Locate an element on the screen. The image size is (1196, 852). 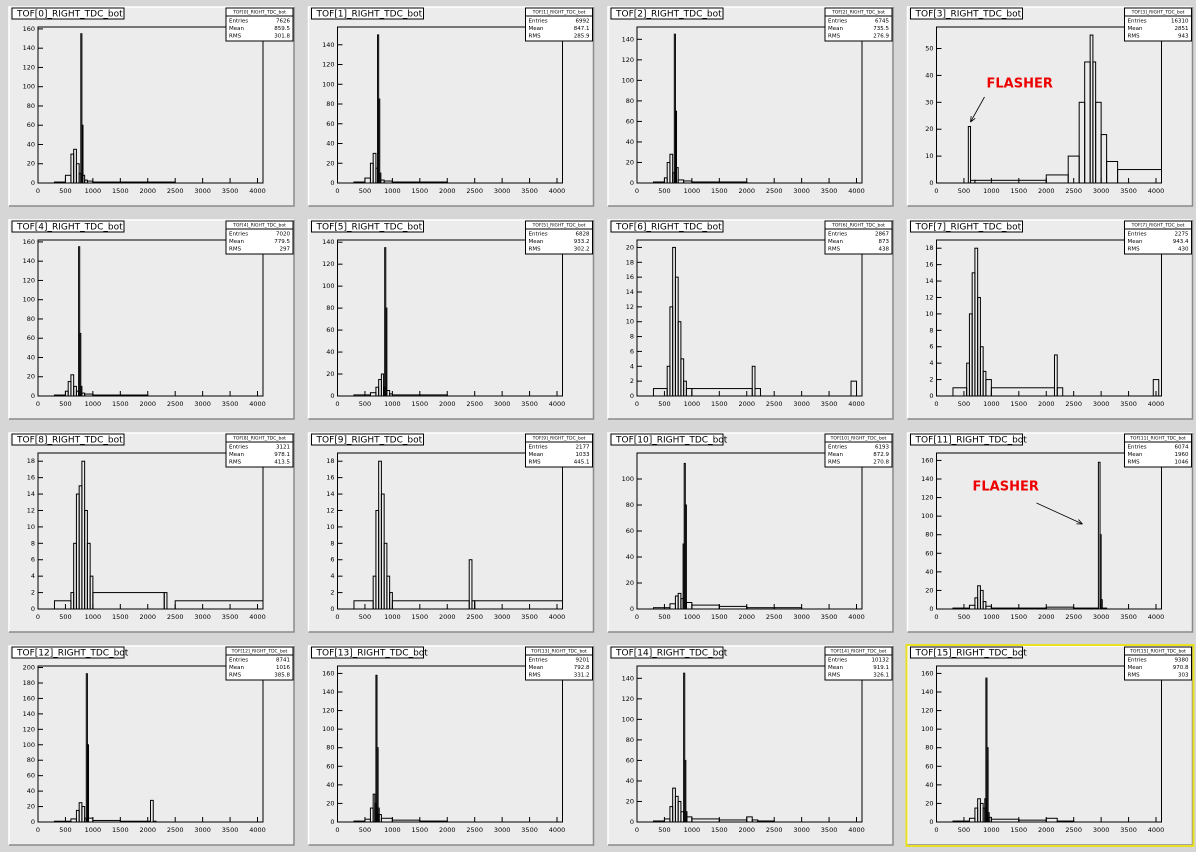
chart-title: TOF[12]_RIGHT_TDC_bot is located at coordinates (72, 654).